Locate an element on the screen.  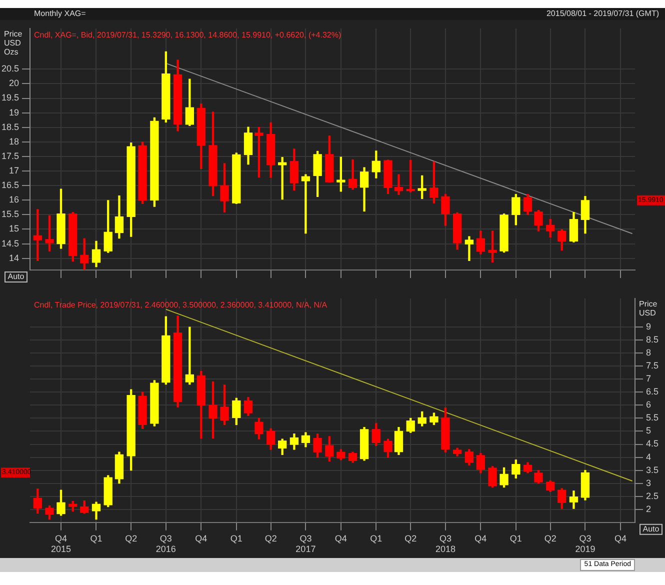
y-tick-label: 4.5 is located at coordinates (652, 443).